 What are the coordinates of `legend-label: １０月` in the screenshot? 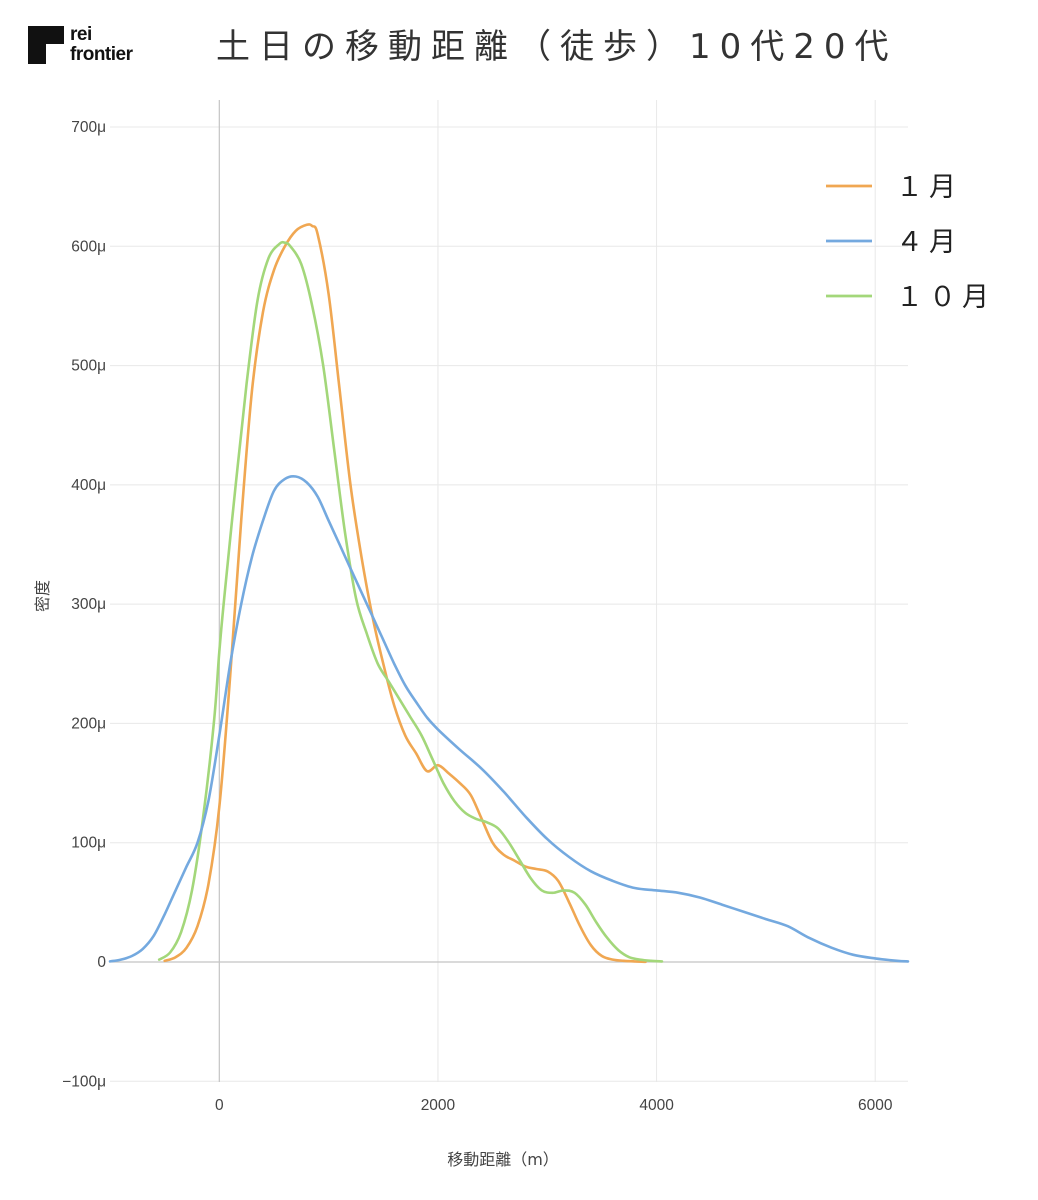 It's located at (945, 297).